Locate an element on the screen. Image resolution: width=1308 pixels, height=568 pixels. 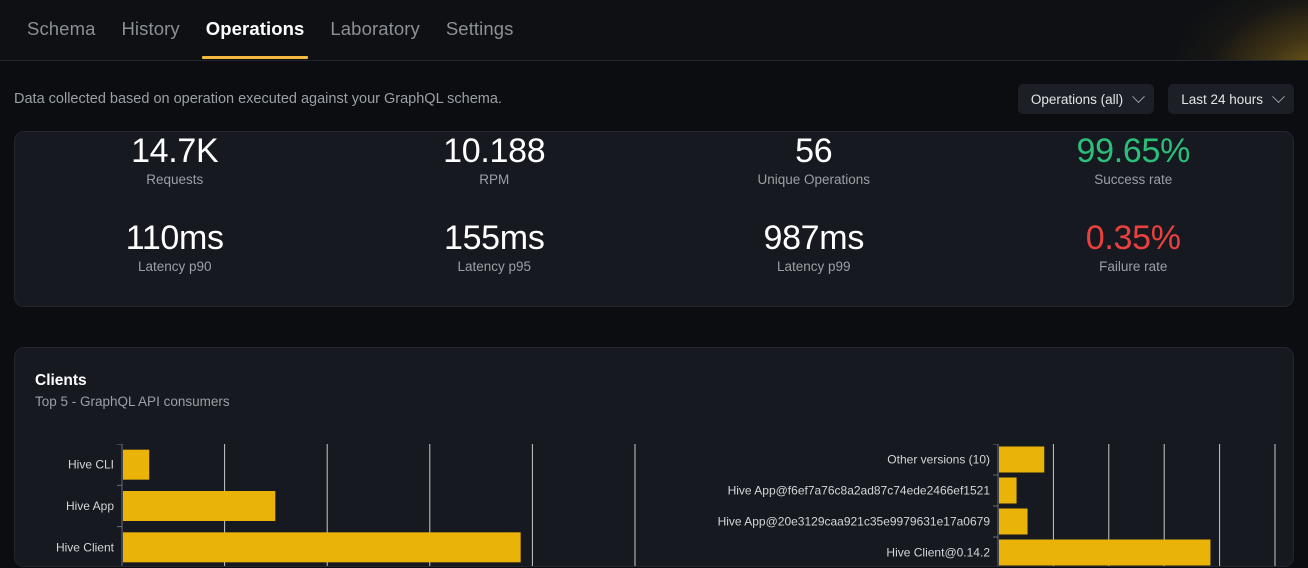
stat-latency-p90: 110ms Latency p90 is located at coordinates (175, 262).